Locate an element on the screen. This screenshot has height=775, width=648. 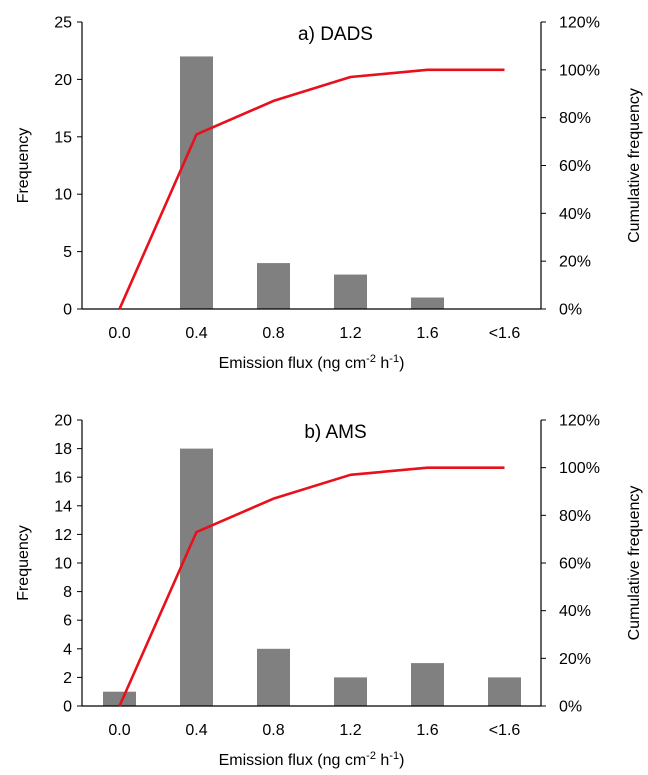
ytick-label-left: 25 is located at coordinates (63, 23).